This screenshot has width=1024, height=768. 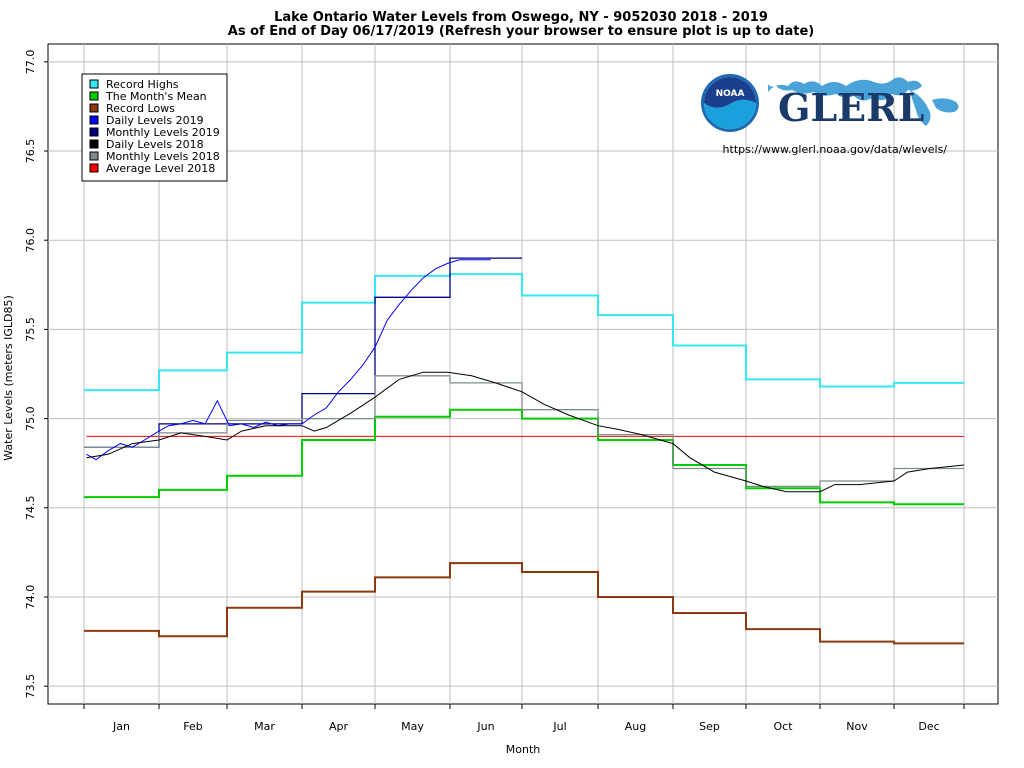 I want to click on glerl-logo-text: GLERL, so click(x=851, y=107).